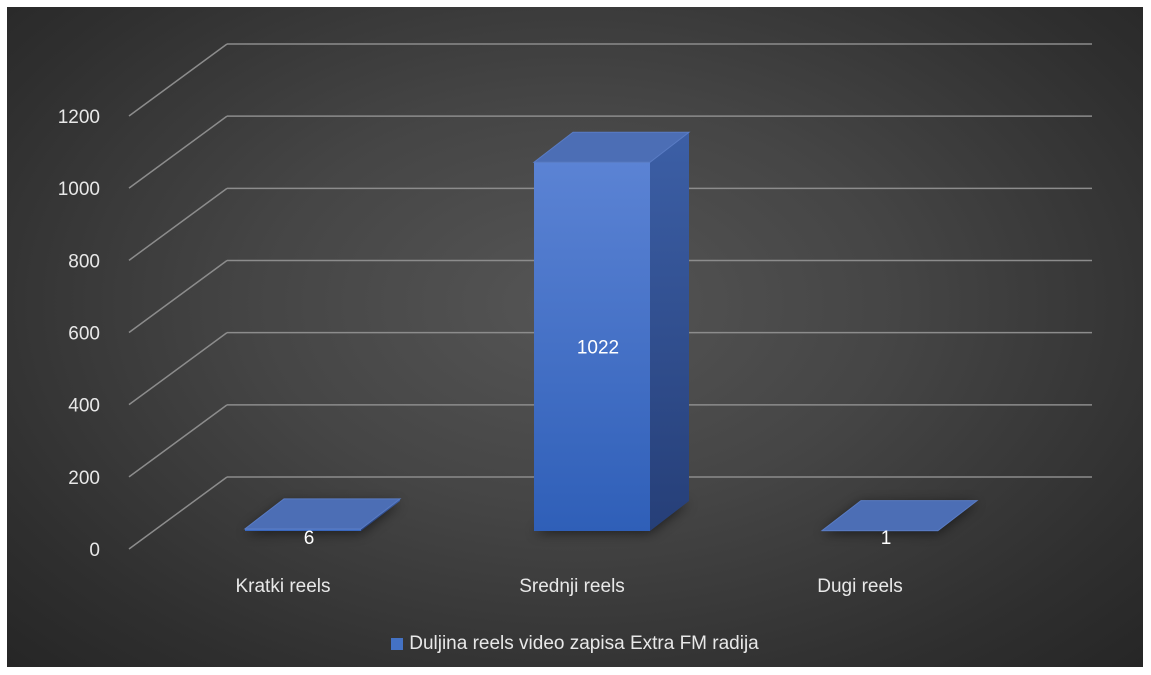  I want to click on data-label: 1, so click(886, 538).